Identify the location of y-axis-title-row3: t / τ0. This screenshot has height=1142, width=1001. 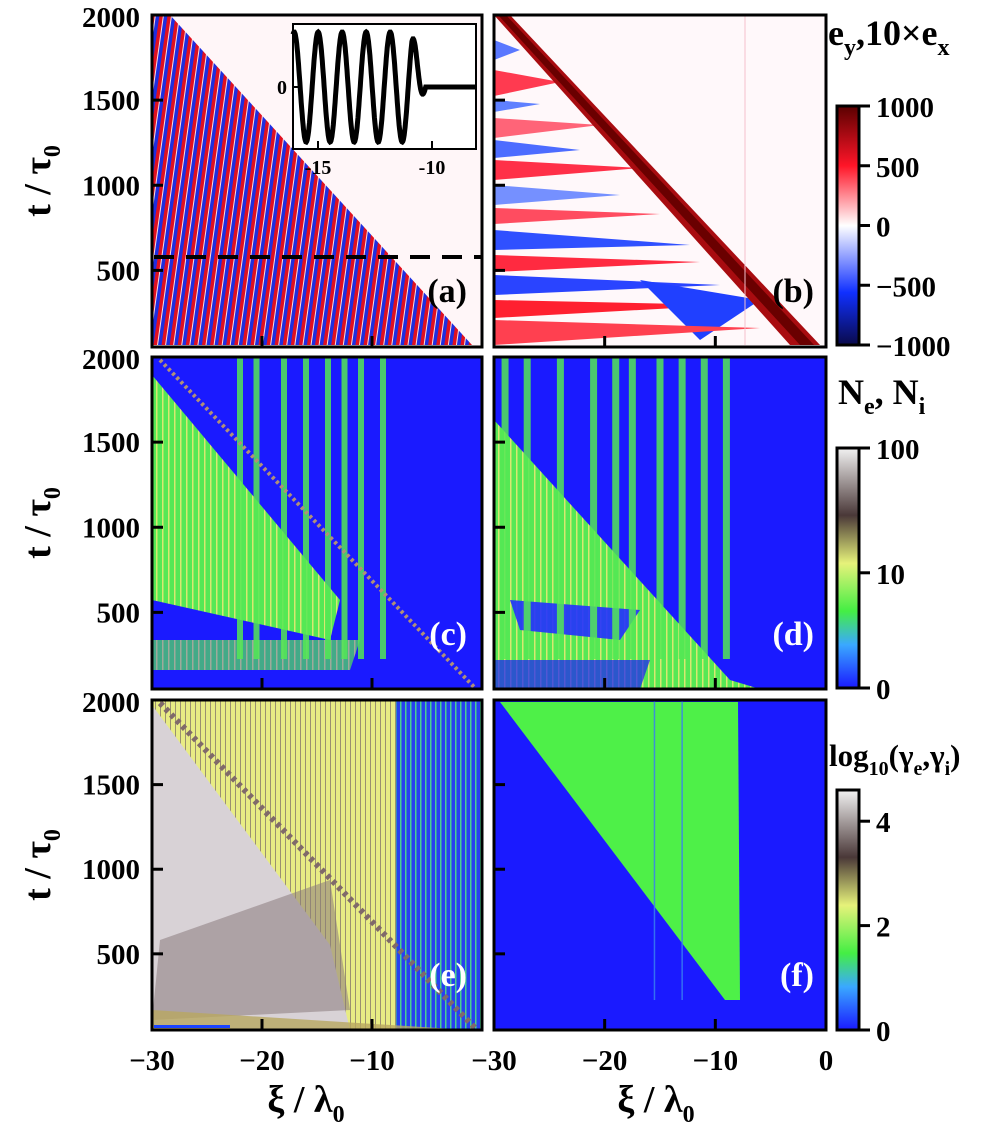
(41, 865).